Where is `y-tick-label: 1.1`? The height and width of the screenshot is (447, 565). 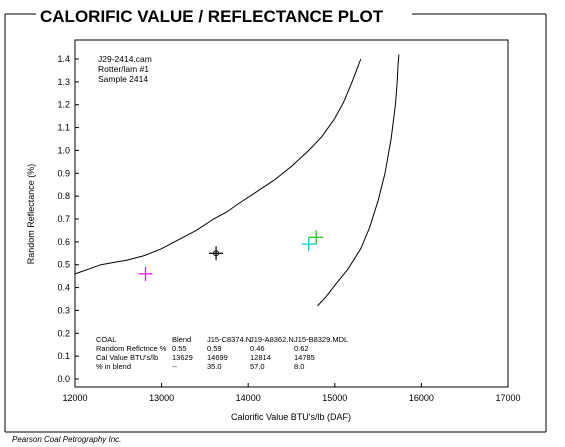
y-tick-label: 1.1 is located at coordinates (63, 128).